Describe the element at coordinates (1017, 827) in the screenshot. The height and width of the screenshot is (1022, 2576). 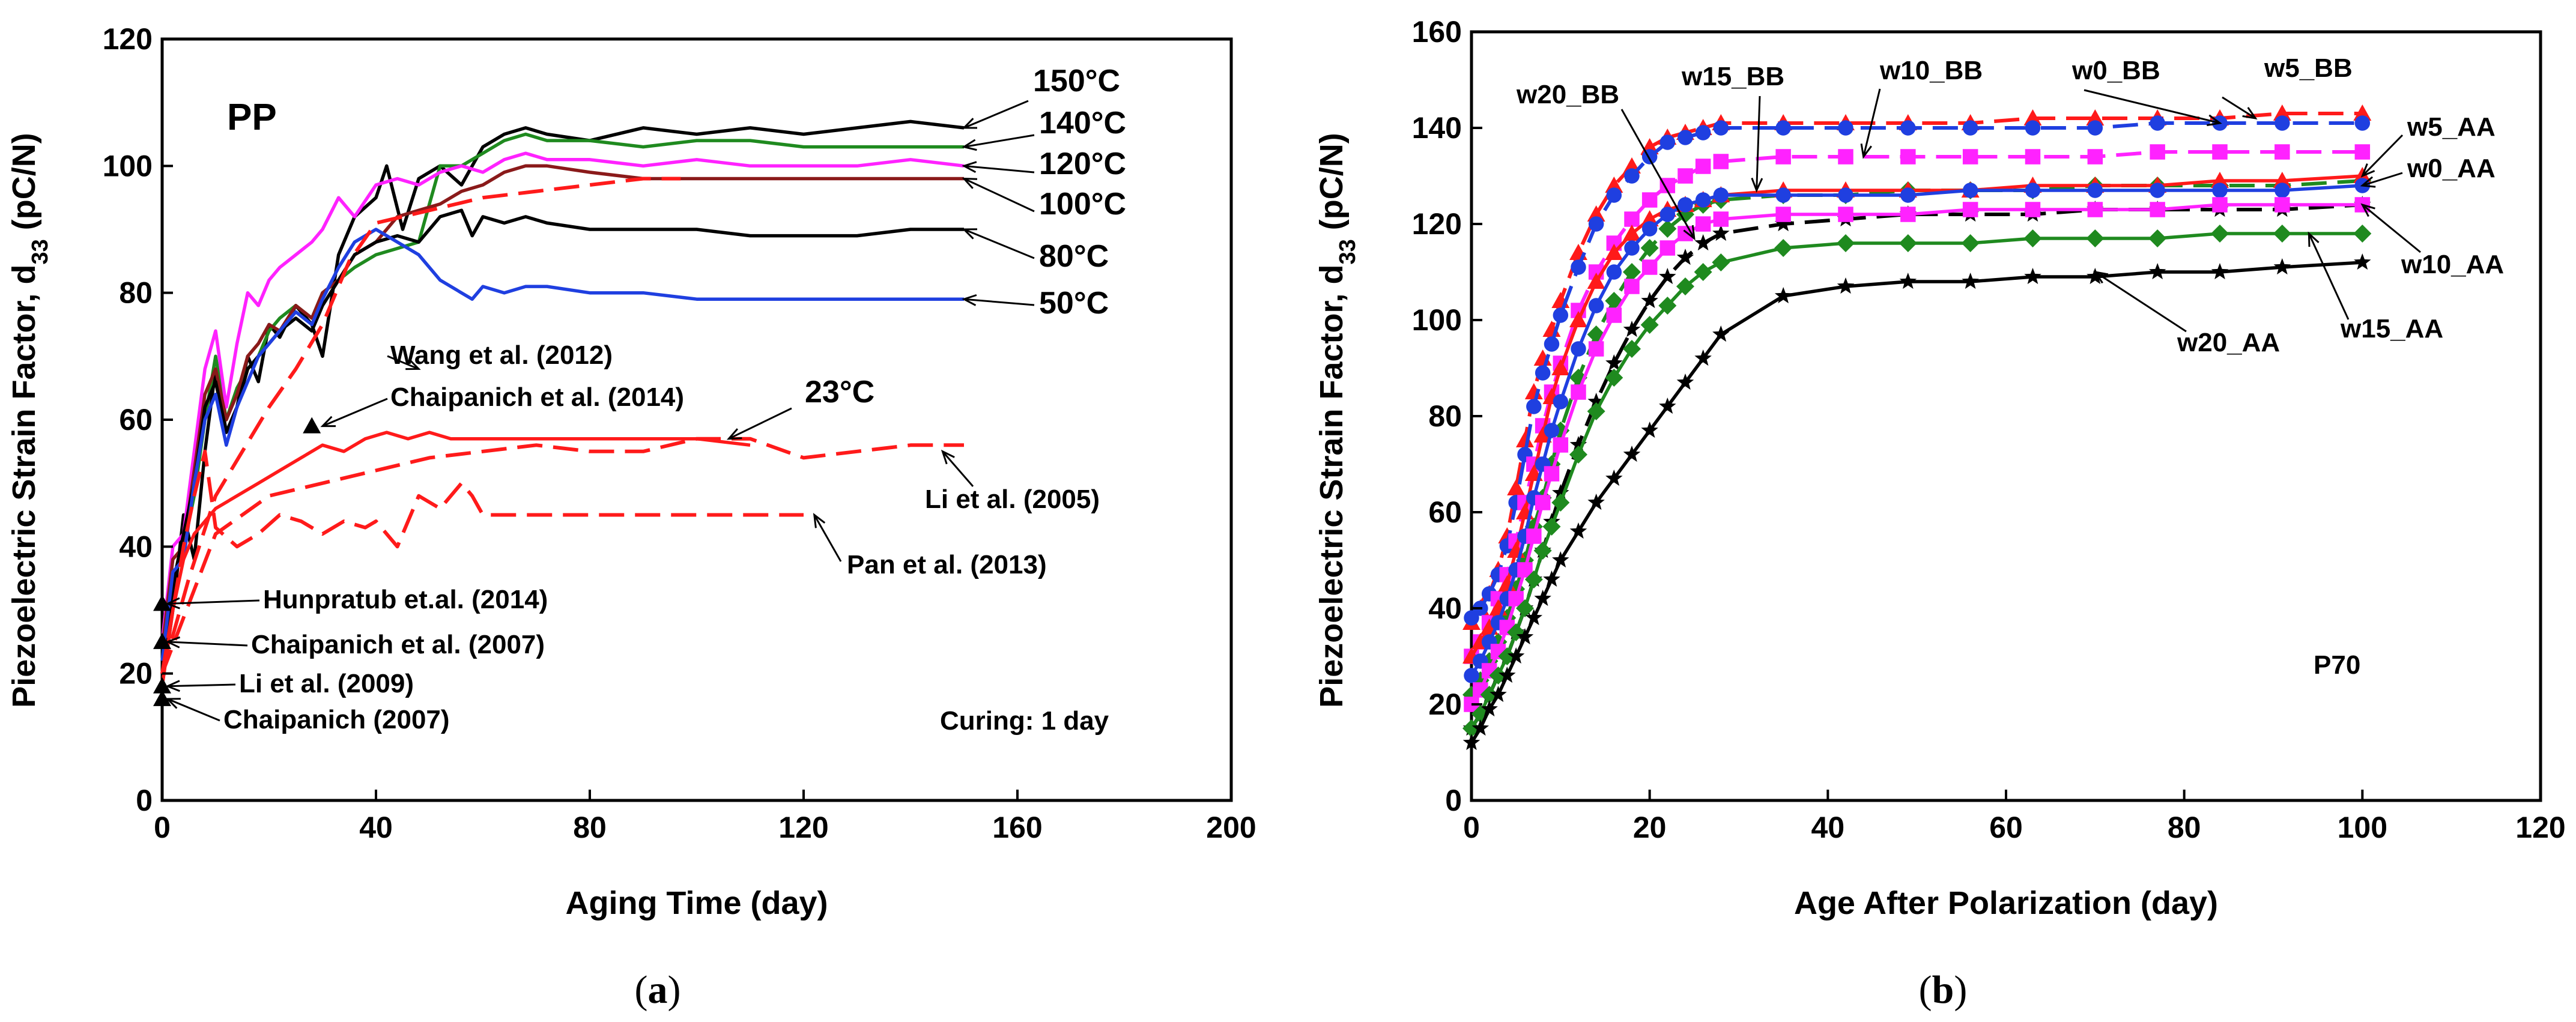
I see `chart-a-xtick-label: 160` at that location.